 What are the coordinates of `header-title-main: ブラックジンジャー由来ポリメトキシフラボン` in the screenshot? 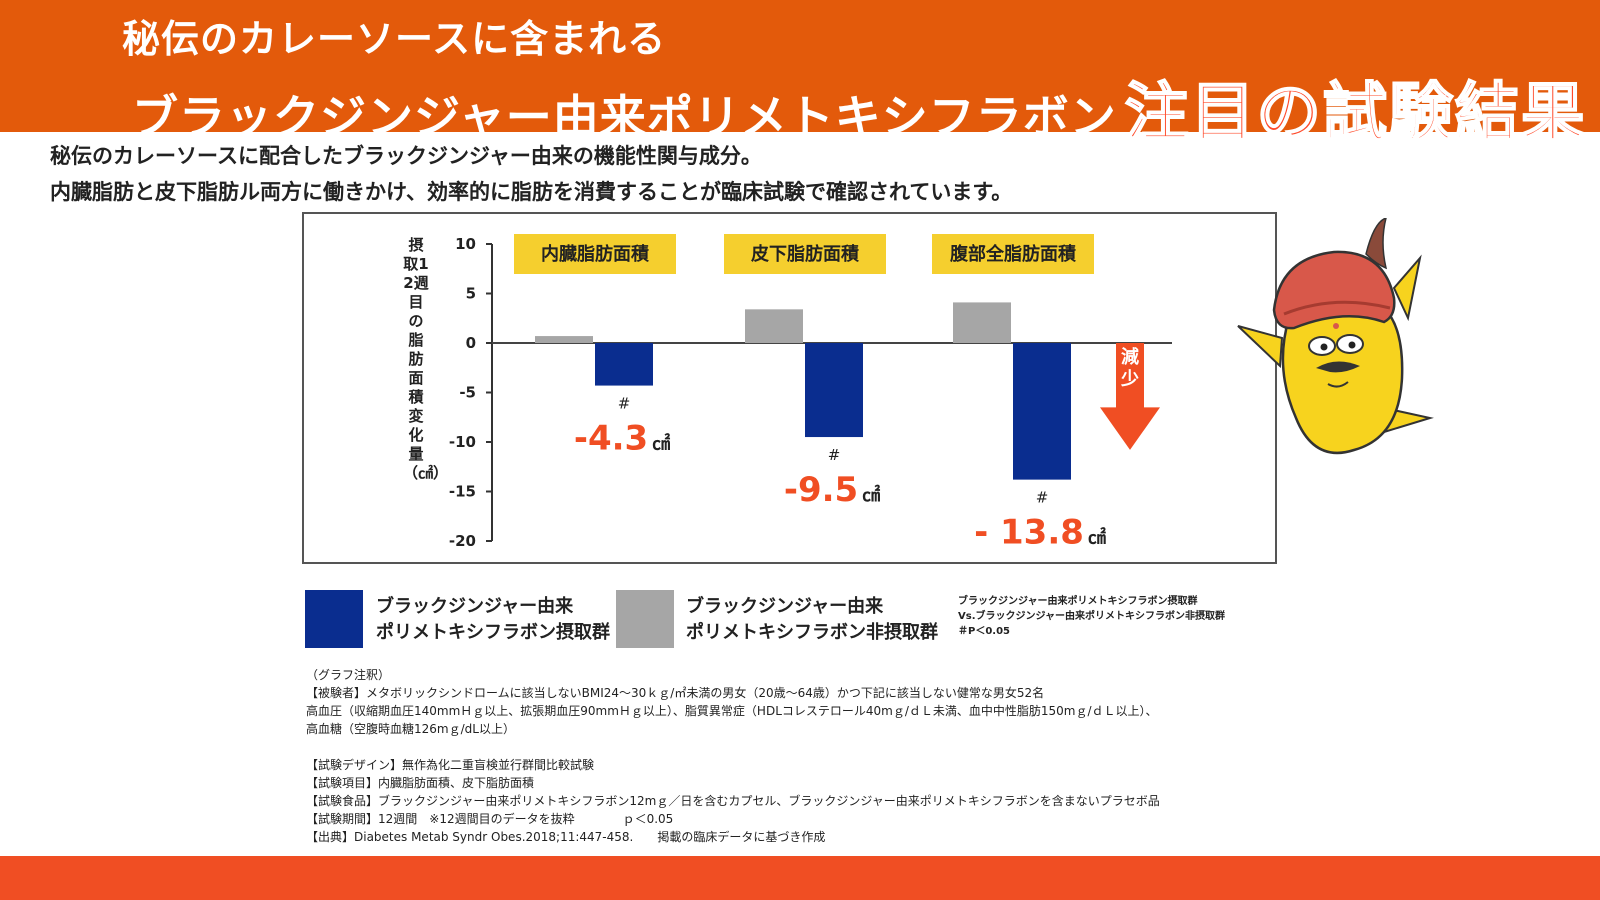 It's located at (624, 117).